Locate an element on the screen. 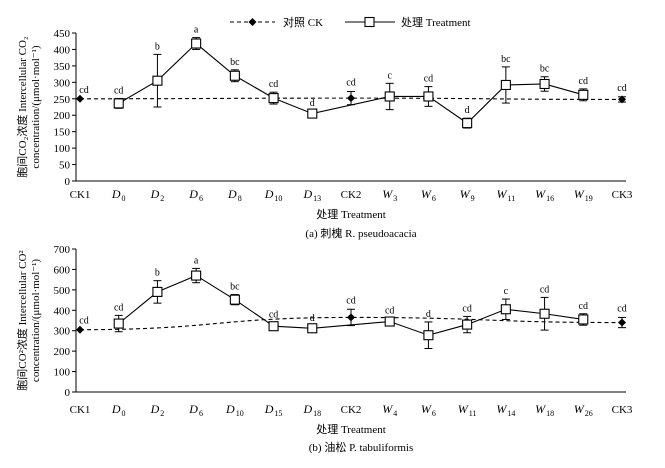 This screenshot has height=468, width=665. y-tick-label: 450 is located at coordinates (62, 34).